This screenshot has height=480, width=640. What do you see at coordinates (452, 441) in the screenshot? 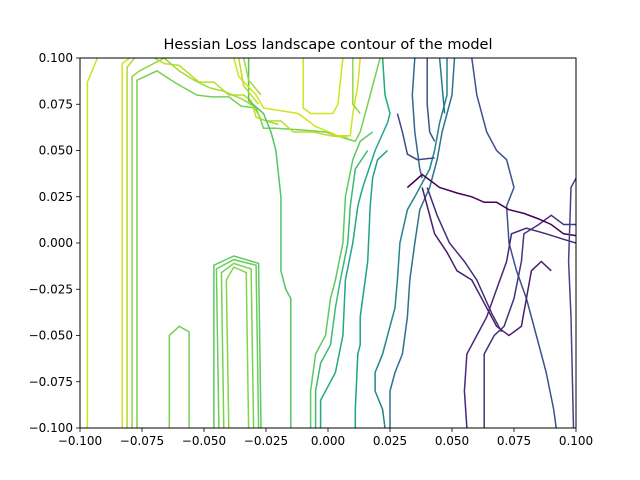
I see `x-tick-label: 0.050` at bounding box center [452, 441].